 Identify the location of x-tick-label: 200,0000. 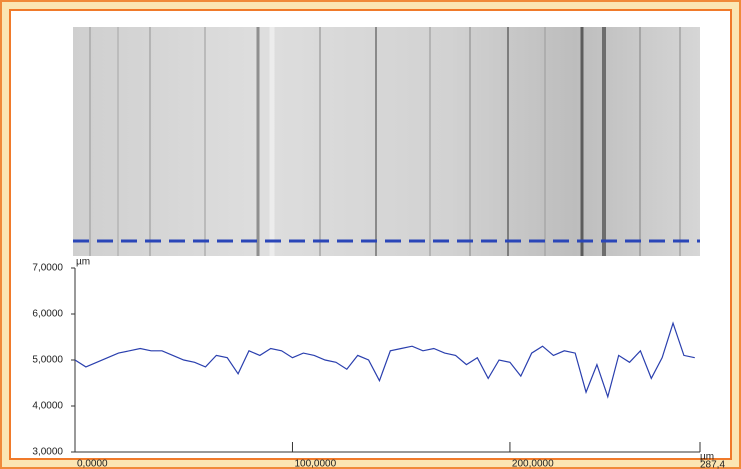
(533, 464).